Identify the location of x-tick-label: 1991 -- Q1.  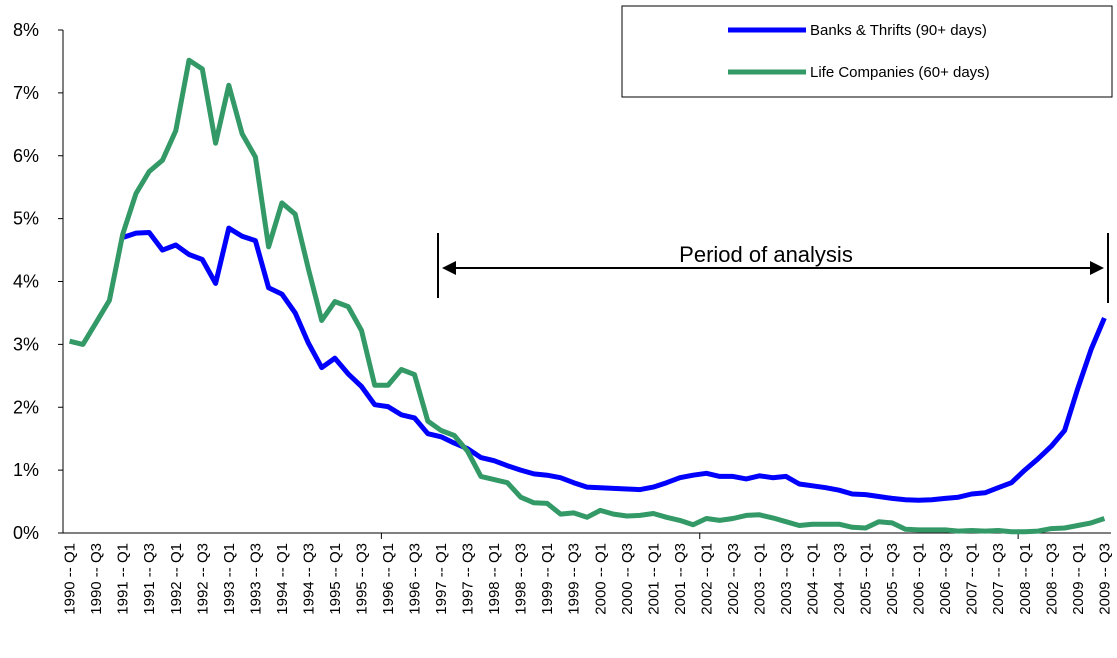
(123, 579).